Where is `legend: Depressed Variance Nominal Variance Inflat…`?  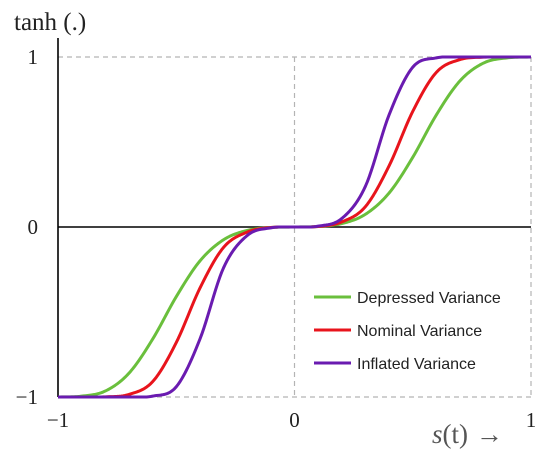 legend: Depressed Variance Nominal Variance Inflat… is located at coordinates (407, 331).